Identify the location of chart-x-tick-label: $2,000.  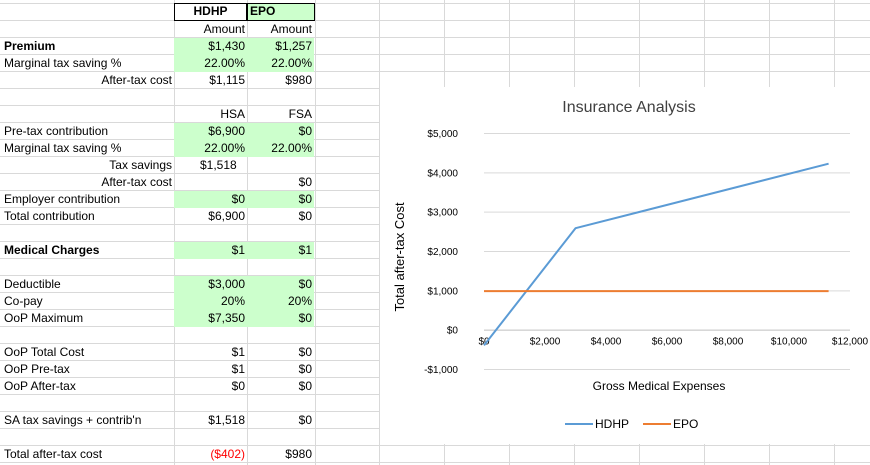
(545, 342).